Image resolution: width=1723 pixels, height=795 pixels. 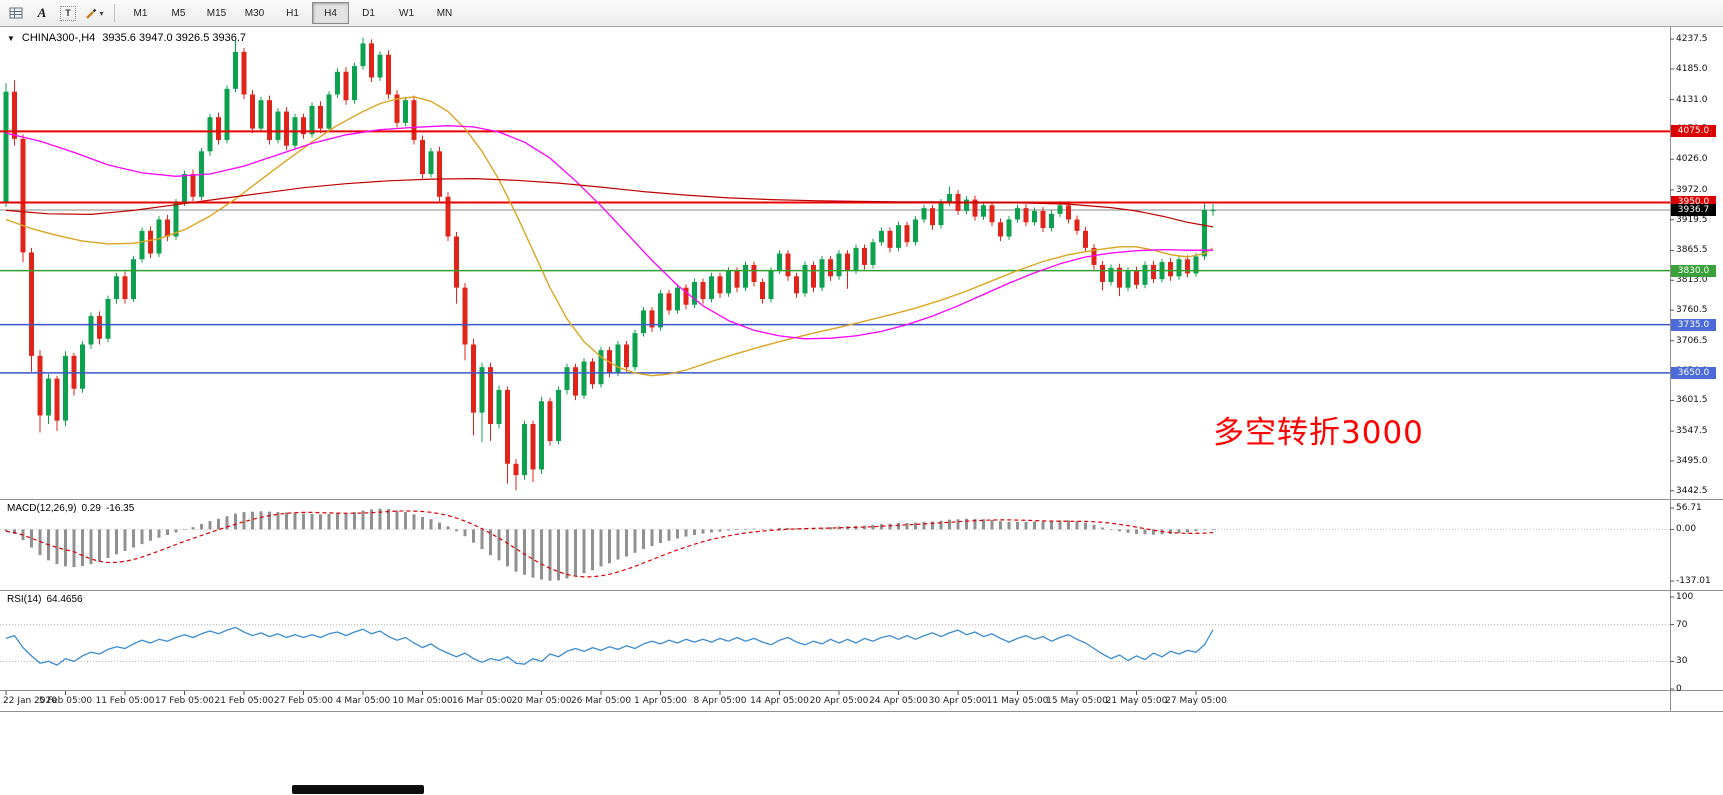 I want to click on timeframe-bar: M1 M5 M15 M30 H1 H4 D1 W1 MN, so click(x=292, y=13).